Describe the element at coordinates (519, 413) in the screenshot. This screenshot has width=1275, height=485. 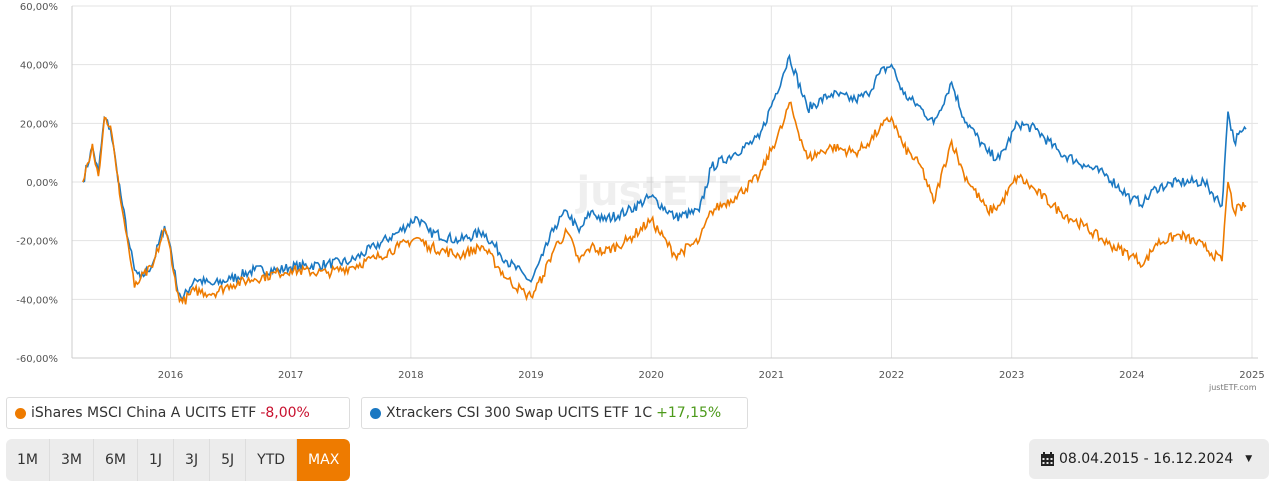
I see `legend-label: Xtrackers CSI 300 Swap UCITS ETF 1C` at that location.